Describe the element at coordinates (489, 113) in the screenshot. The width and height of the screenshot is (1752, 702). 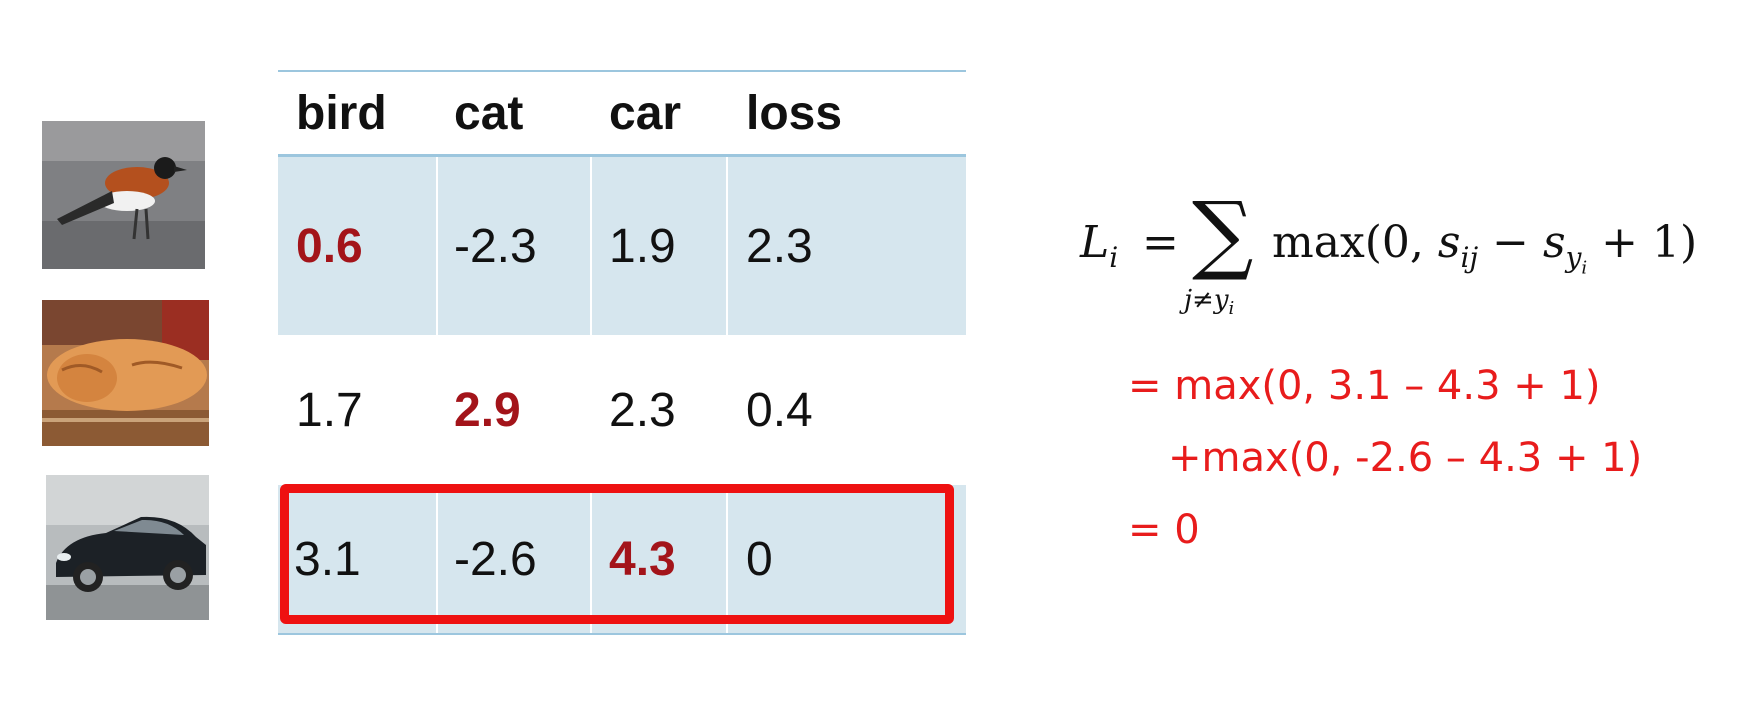
I see `header-cat: cat` at that location.